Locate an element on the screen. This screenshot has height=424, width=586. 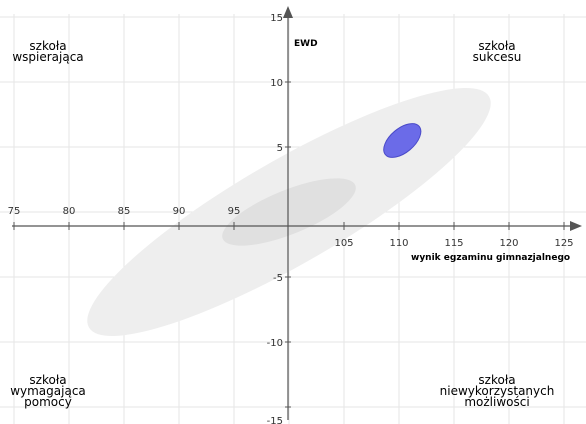
y-tick-label: 10 is located at coordinates (276, 83).